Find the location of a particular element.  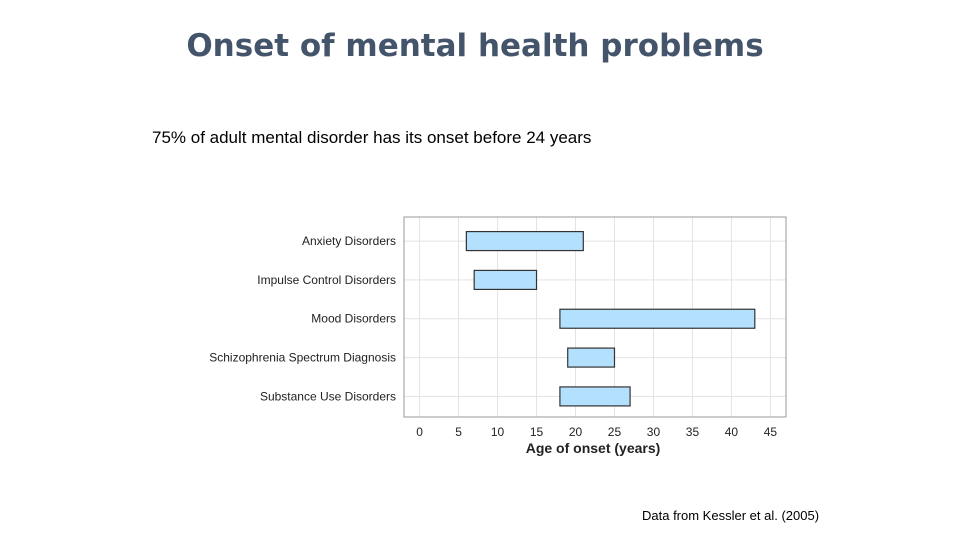

x-axis-title: Age of onset (years) is located at coordinates (593, 448).